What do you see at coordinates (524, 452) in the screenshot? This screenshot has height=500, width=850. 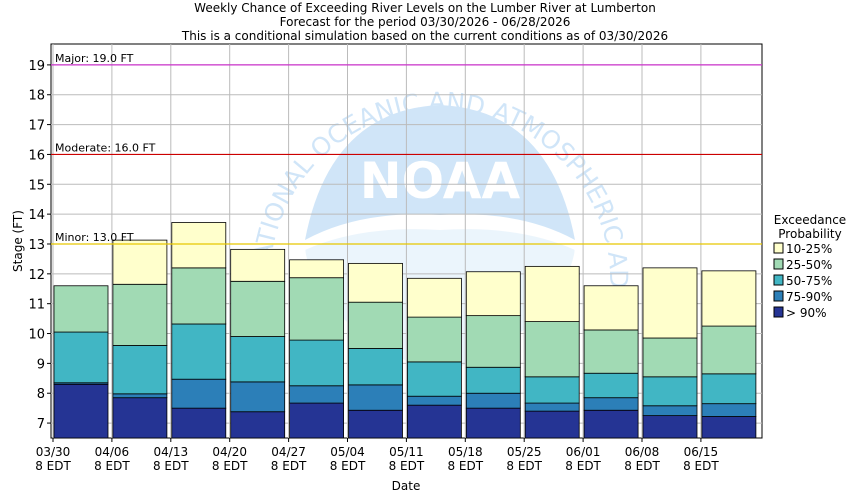 I see `x-tick-label-date: 05/25` at bounding box center [524, 452].